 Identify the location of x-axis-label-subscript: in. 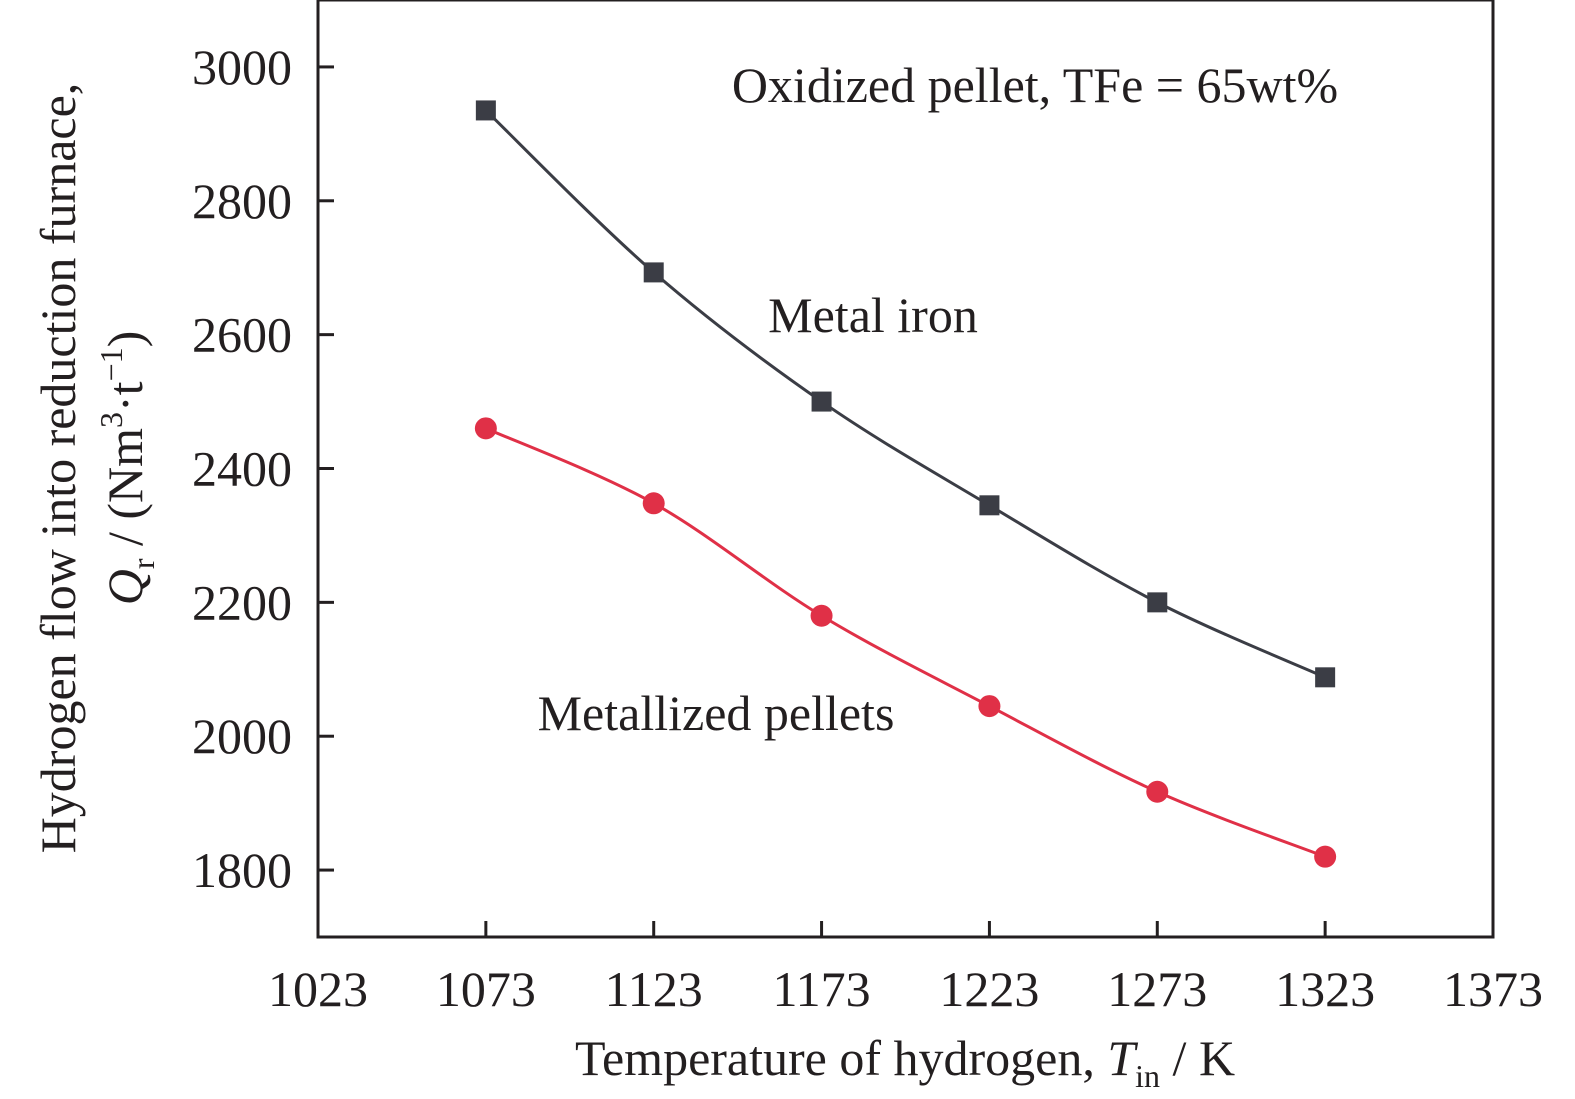
(1147, 1076).